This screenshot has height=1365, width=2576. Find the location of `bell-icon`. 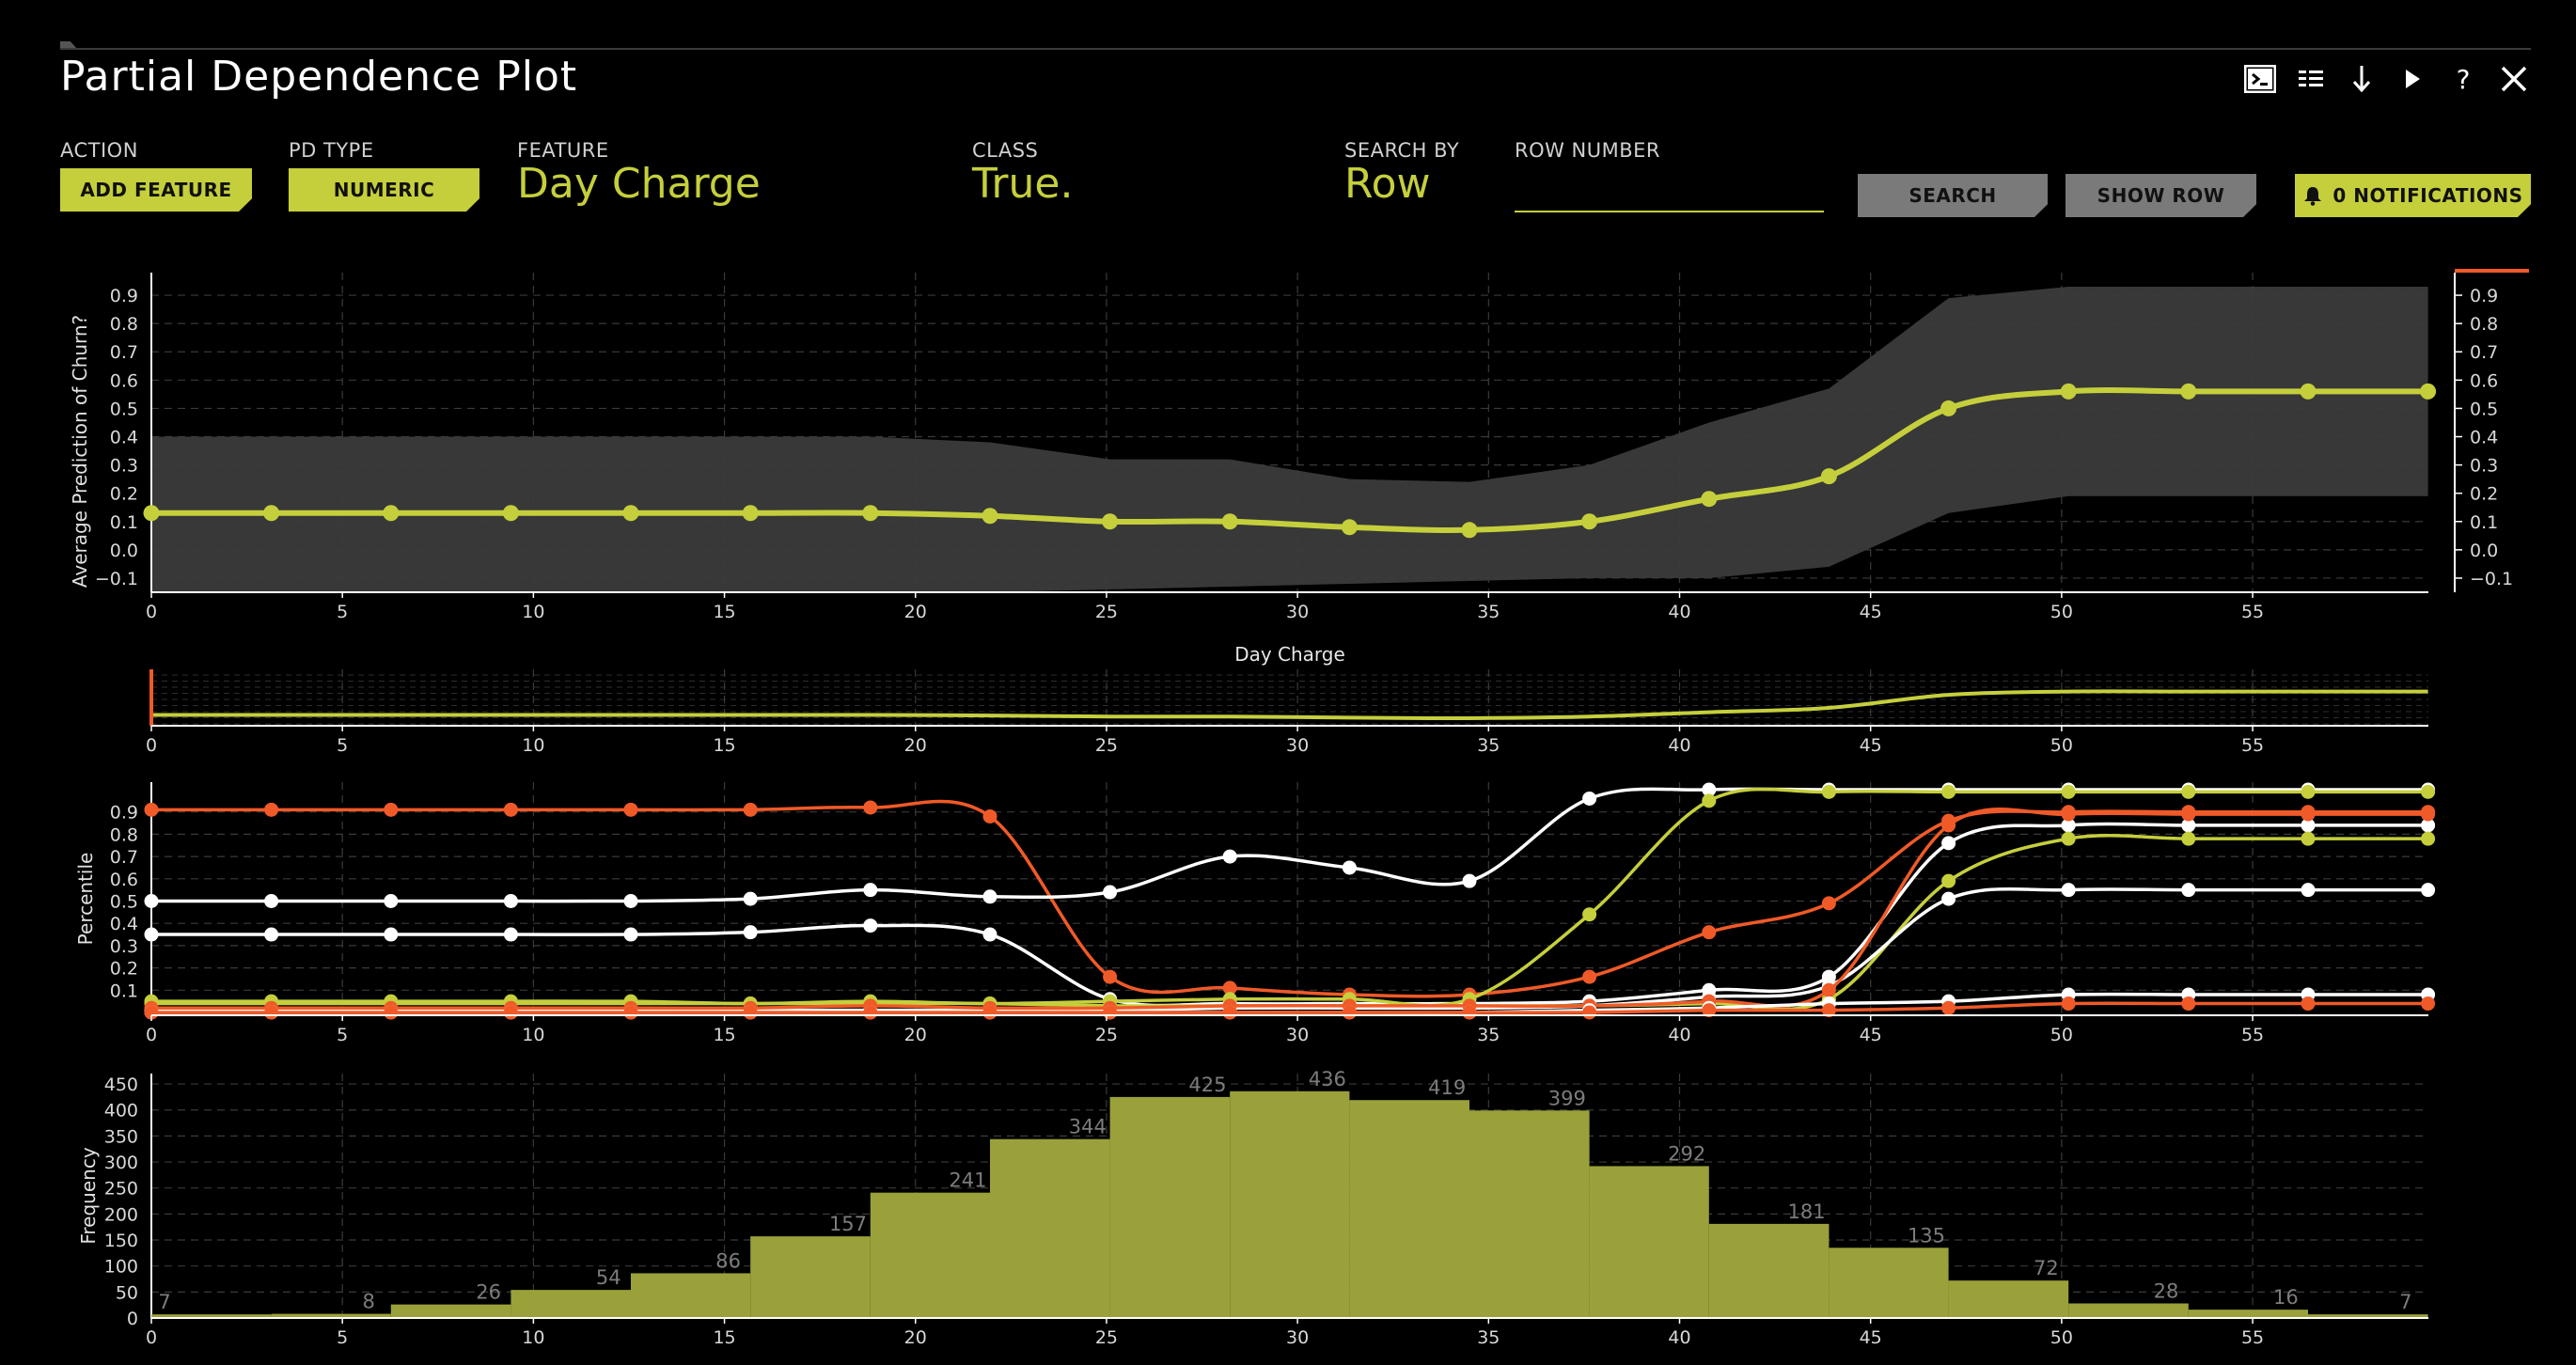

bell-icon is located at coordinates (2313, 195).